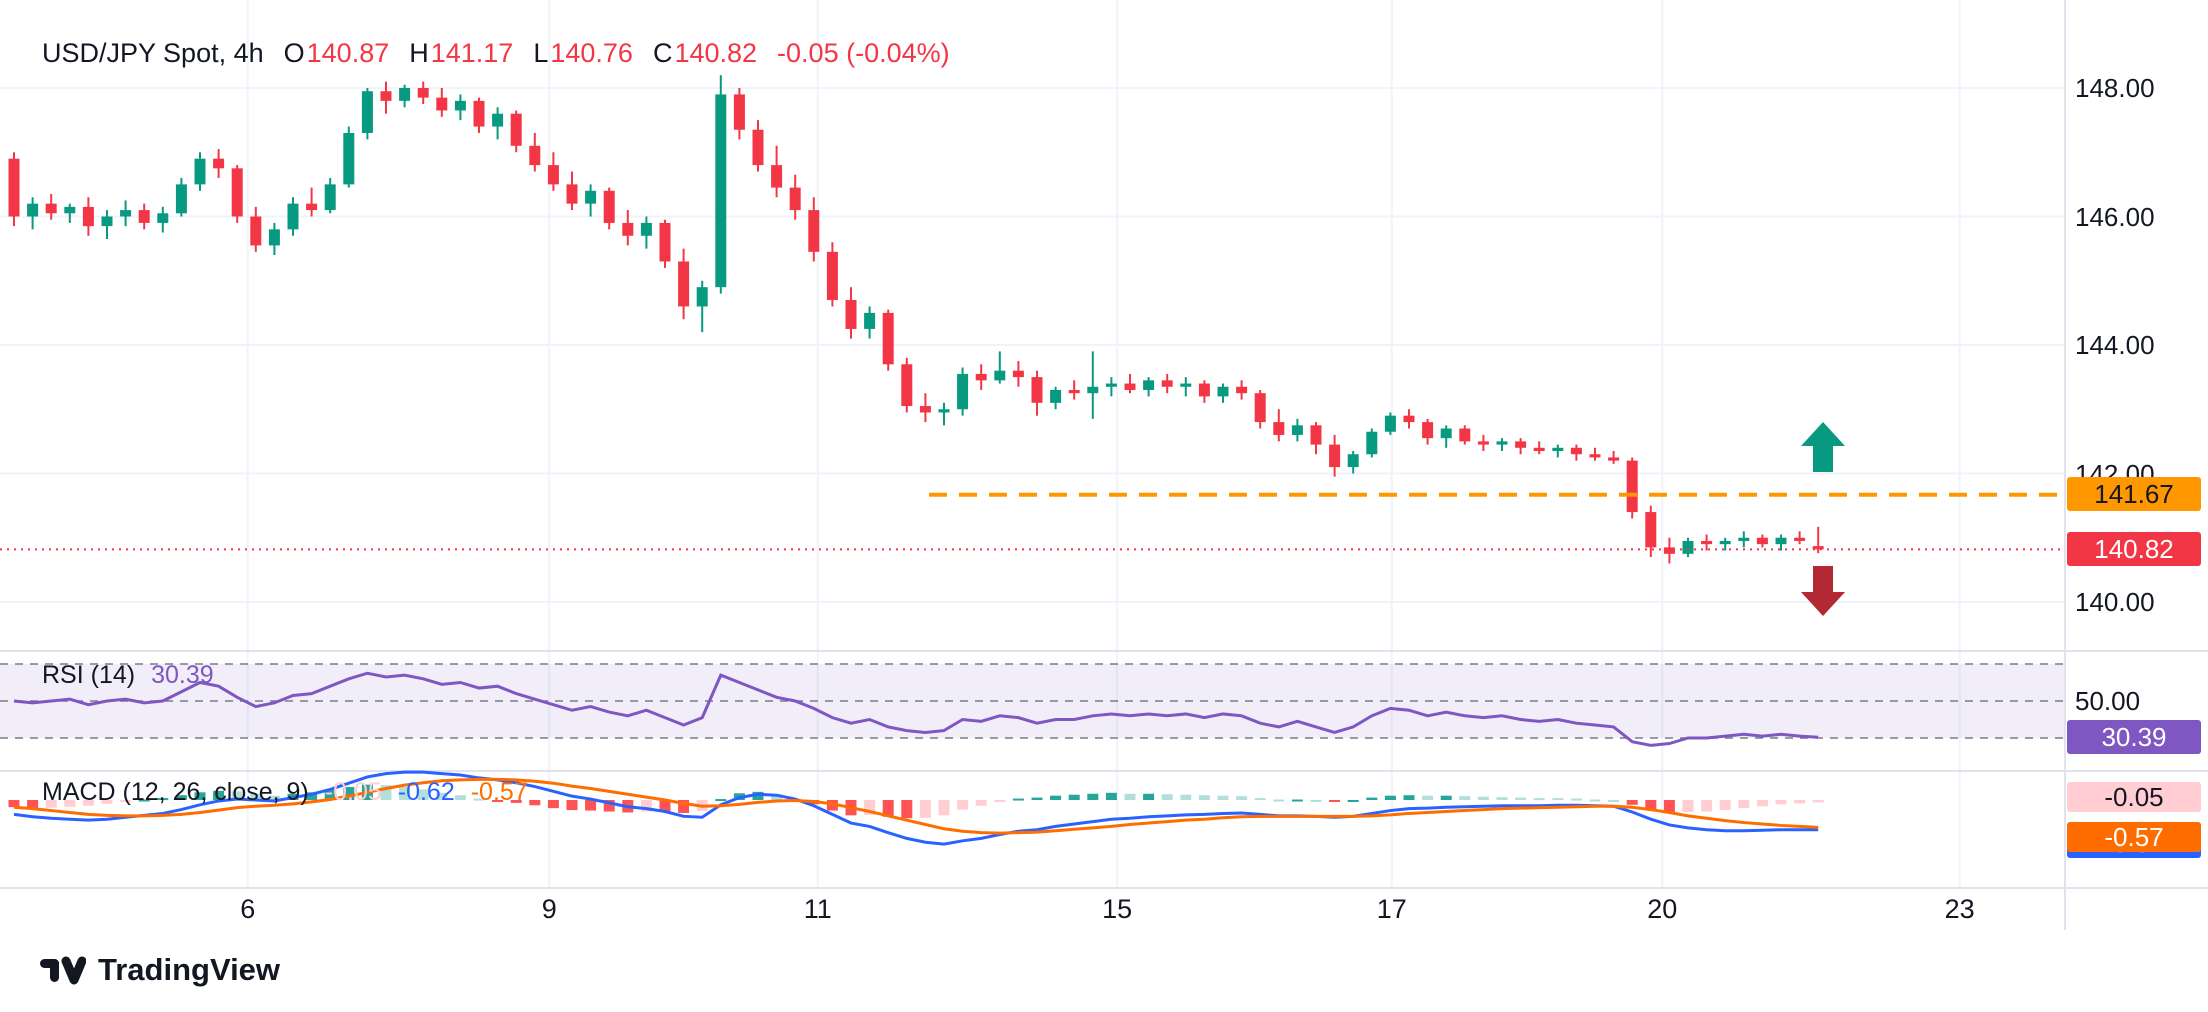 This screenshot has width=2208, height=1012. Describe the element at coordinates (2134, 797) in the screenshot. I see `macd-hist-badge: -0.05` at that location.